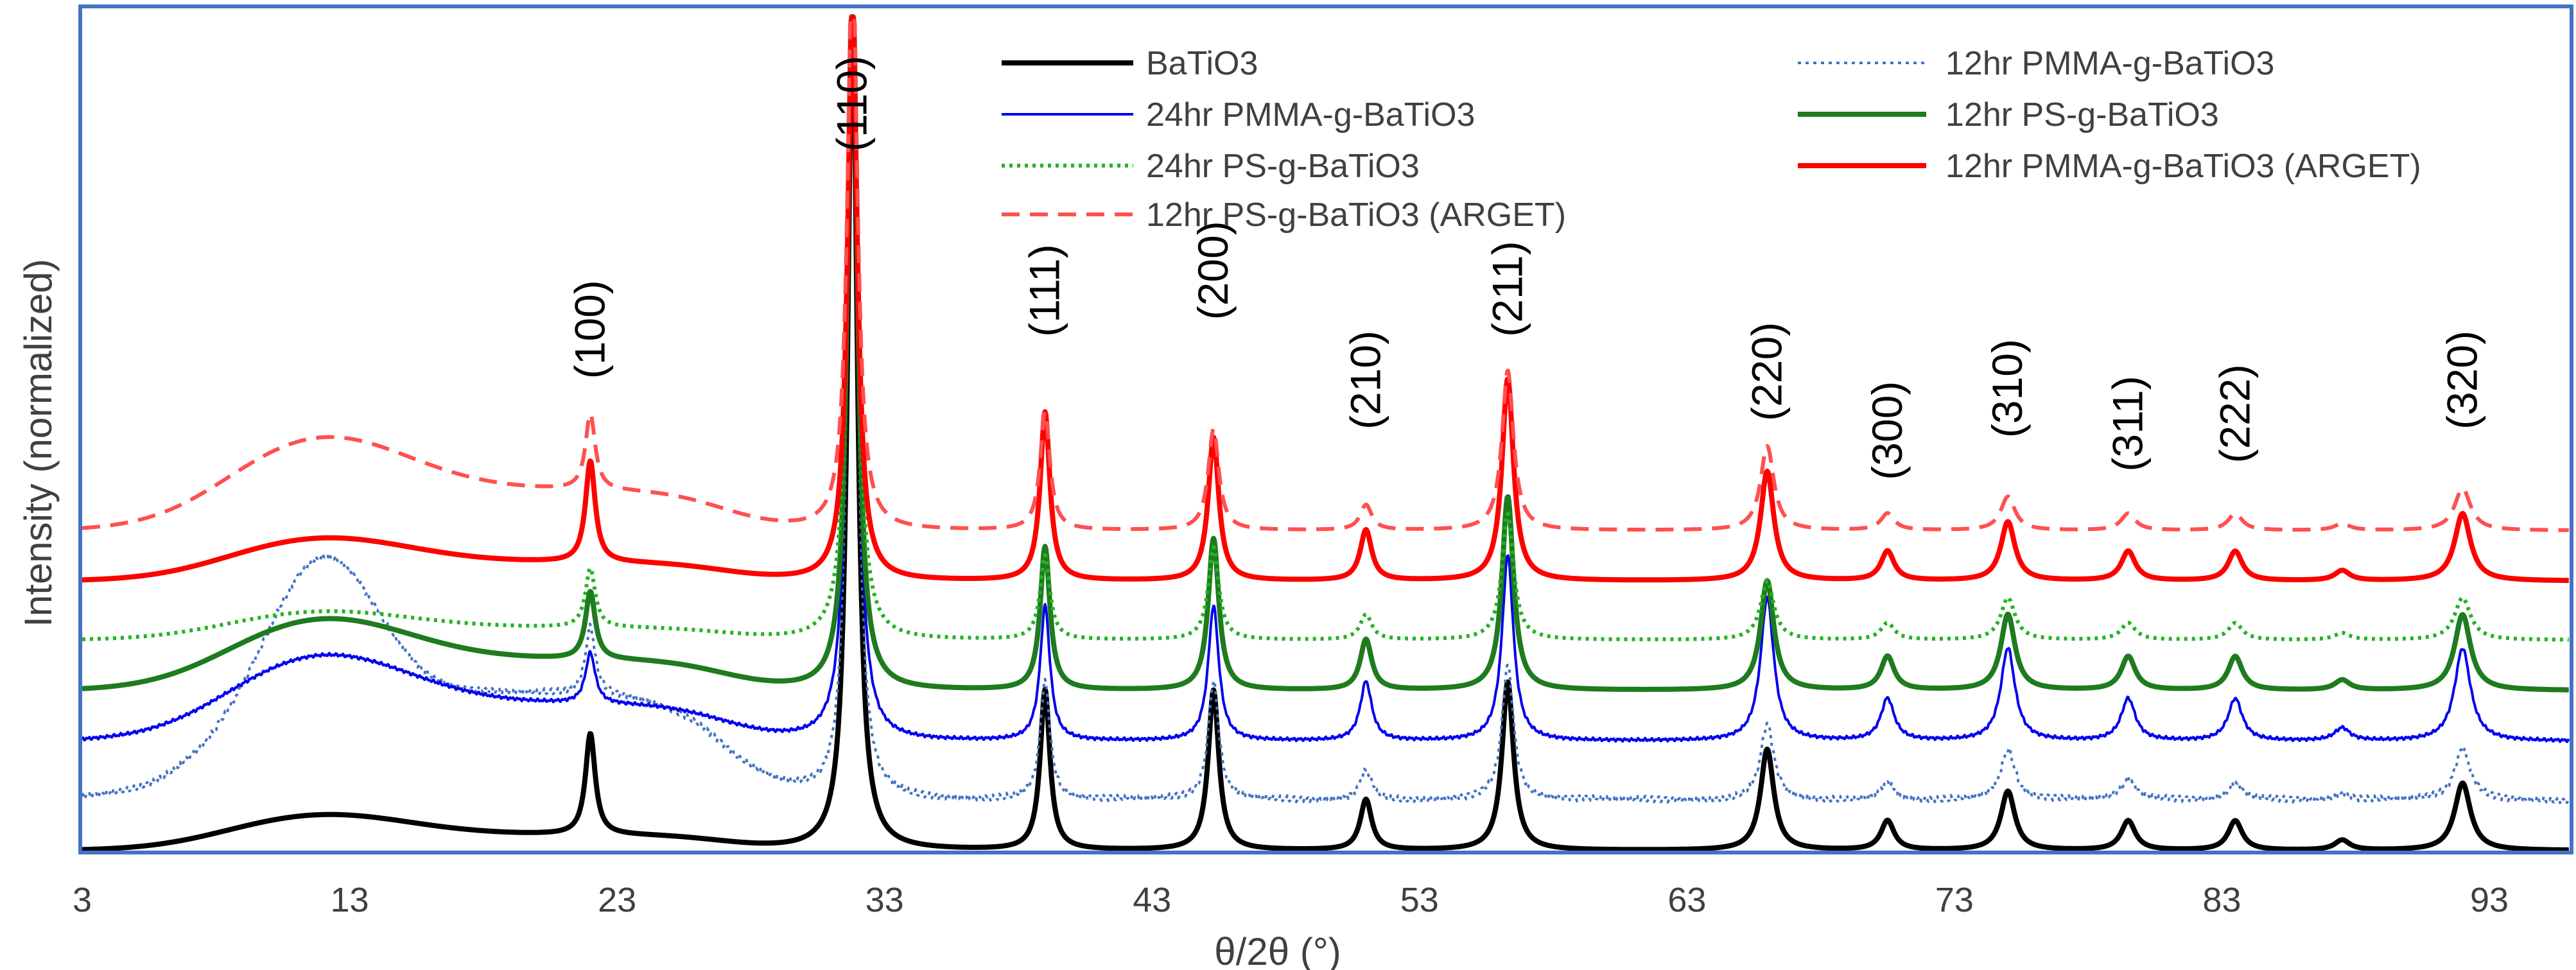 Image resolution: width=2576 pixels, height=970 pixels. I want to click on x-tick-label: 93, so click(2489, 900).